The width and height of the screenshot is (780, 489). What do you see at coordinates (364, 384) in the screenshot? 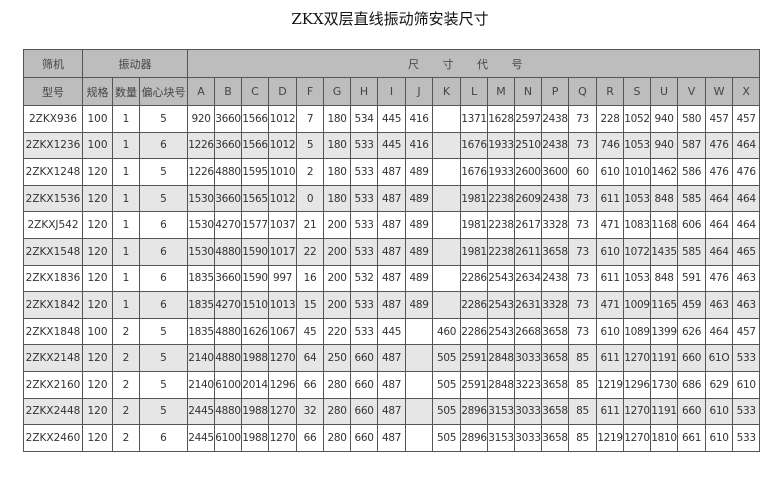
I see `table-cell: 660` at bounding box center [364, 384].